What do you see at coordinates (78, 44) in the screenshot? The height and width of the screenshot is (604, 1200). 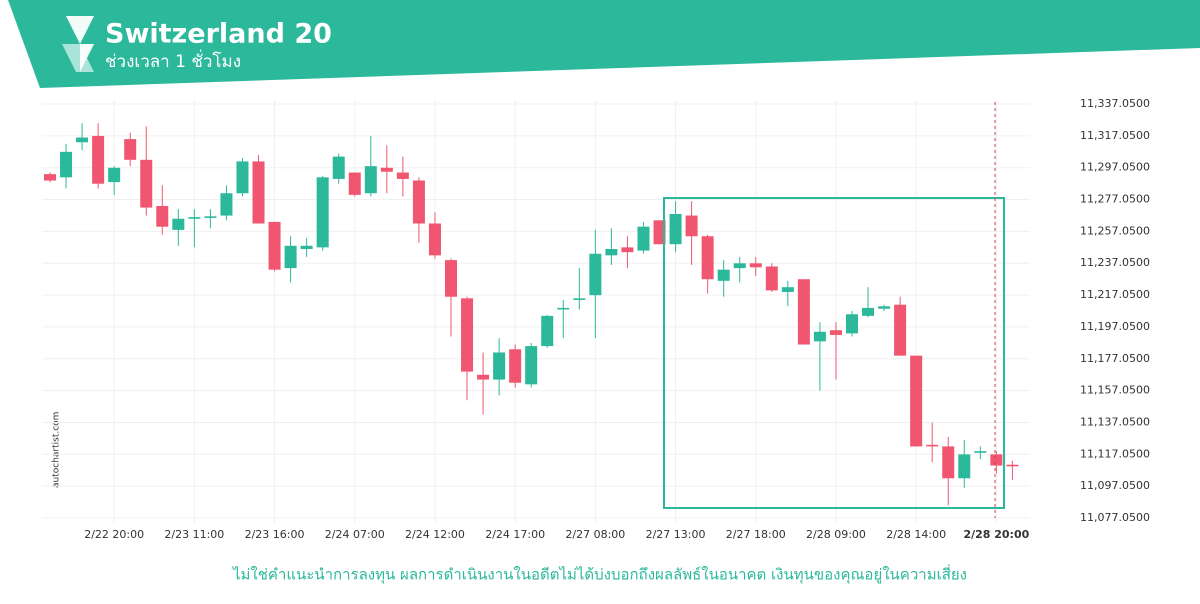 I see `logo` at bounding box center [78, 44].